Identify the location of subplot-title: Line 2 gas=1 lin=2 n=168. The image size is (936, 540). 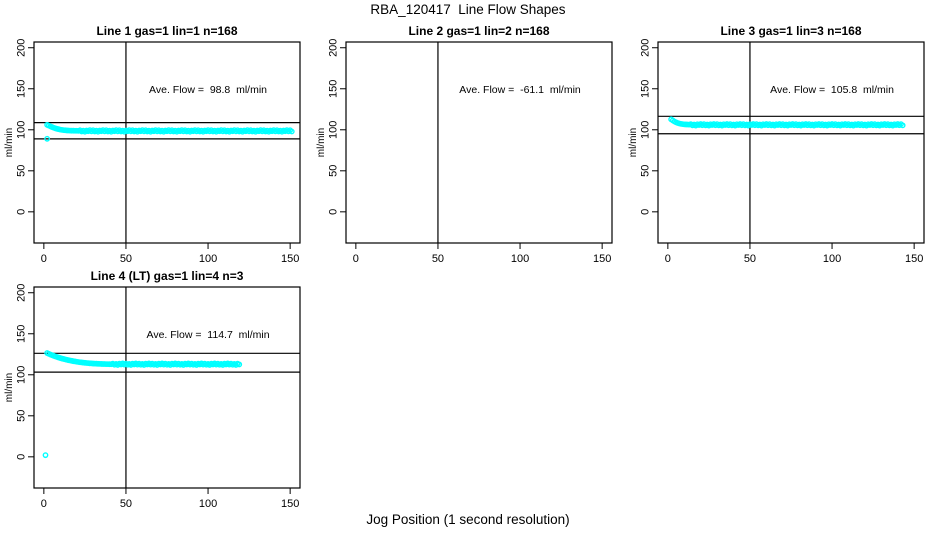
(478, 31).